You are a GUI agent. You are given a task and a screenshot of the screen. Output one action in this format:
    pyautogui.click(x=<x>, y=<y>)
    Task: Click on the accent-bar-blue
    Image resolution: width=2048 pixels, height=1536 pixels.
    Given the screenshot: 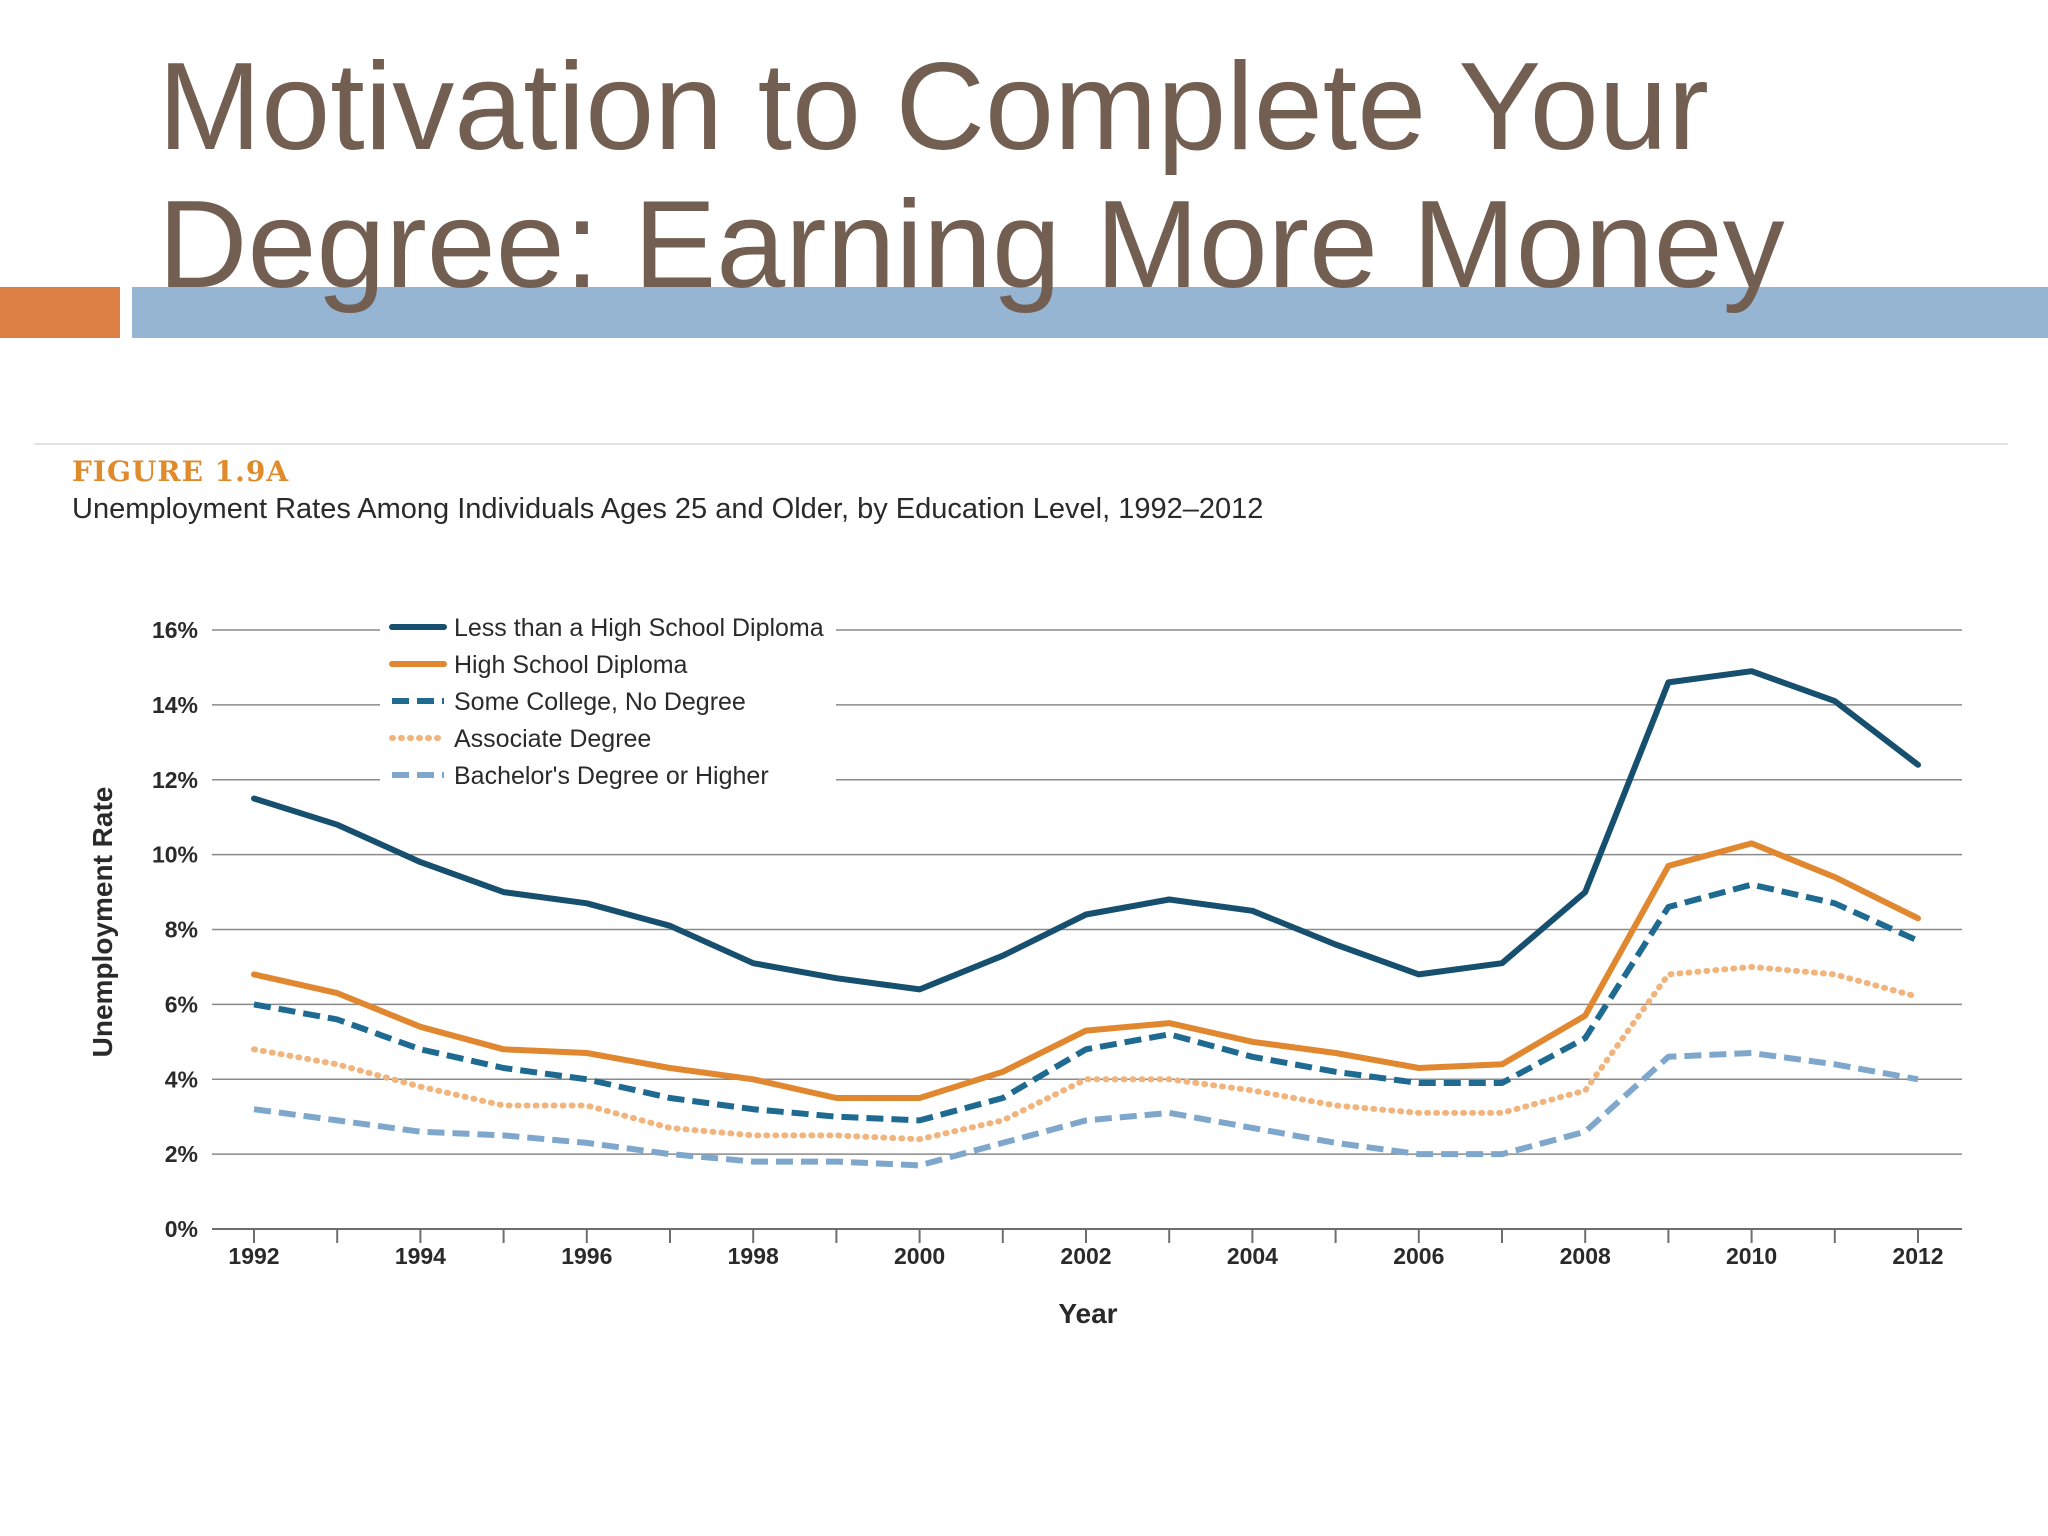 What is the action you would take?
    pyautogui.click(x=1090, y=312)
    